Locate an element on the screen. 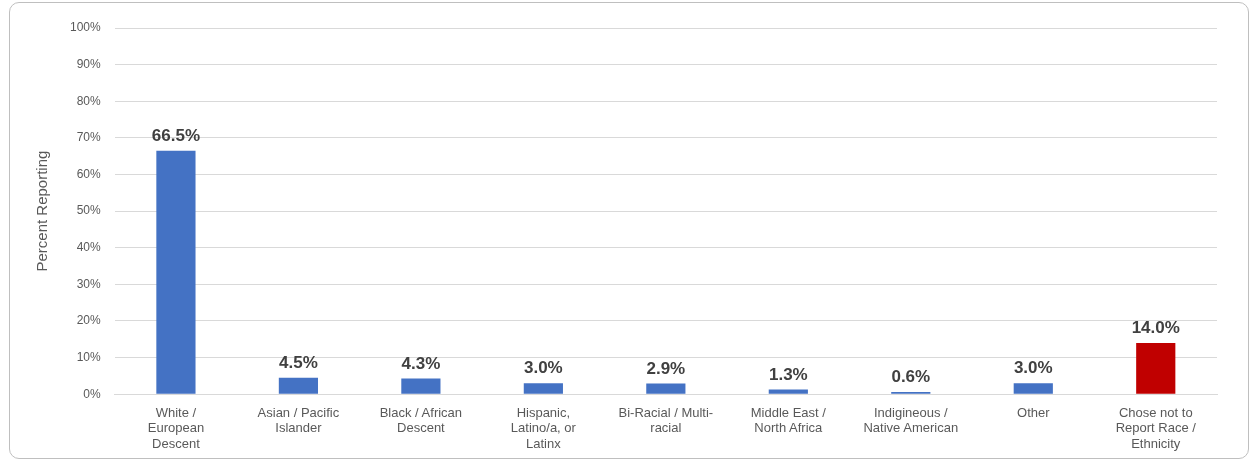  y-tick-label: 10% is located at coordinates (89, 356).